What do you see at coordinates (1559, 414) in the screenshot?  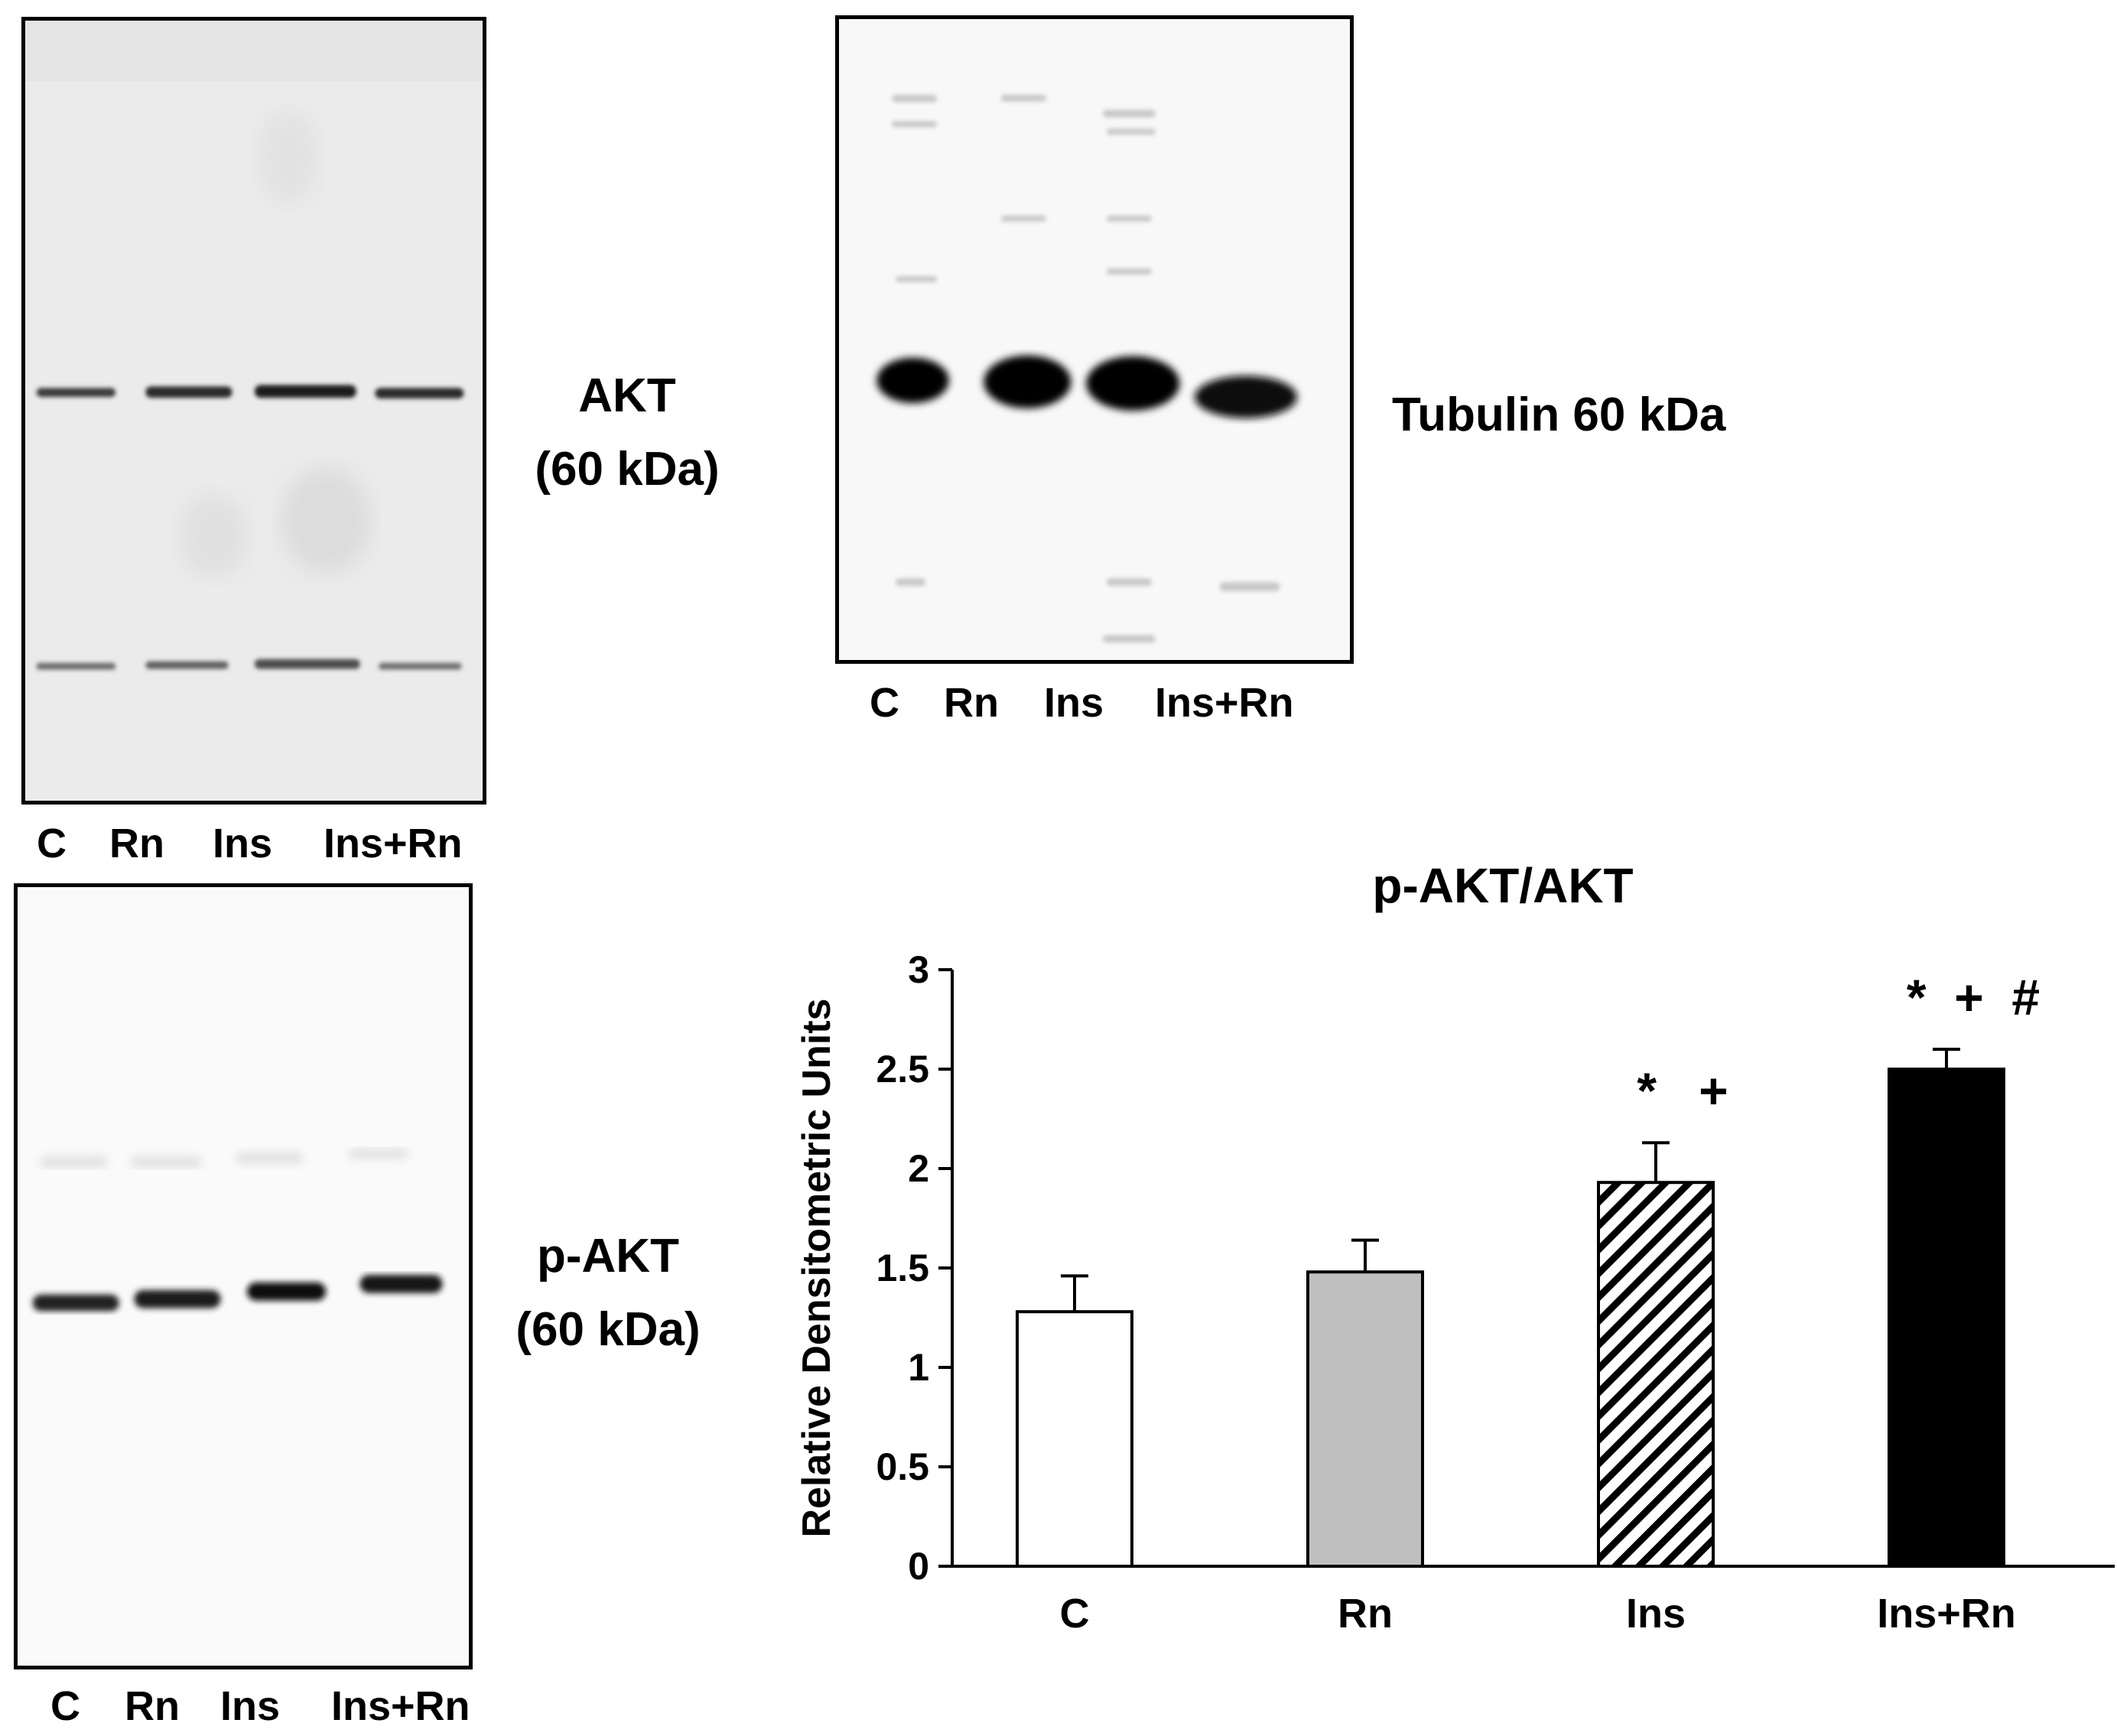 I see `tubulin-blot-label: Tubulin 60 kDa` at bounding box center [1559, 414].